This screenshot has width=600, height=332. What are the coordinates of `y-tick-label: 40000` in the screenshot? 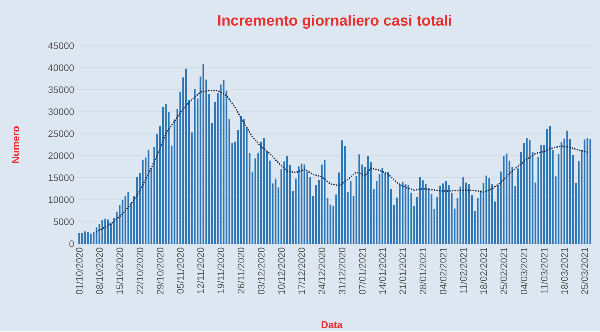 It's located at (61, 68).